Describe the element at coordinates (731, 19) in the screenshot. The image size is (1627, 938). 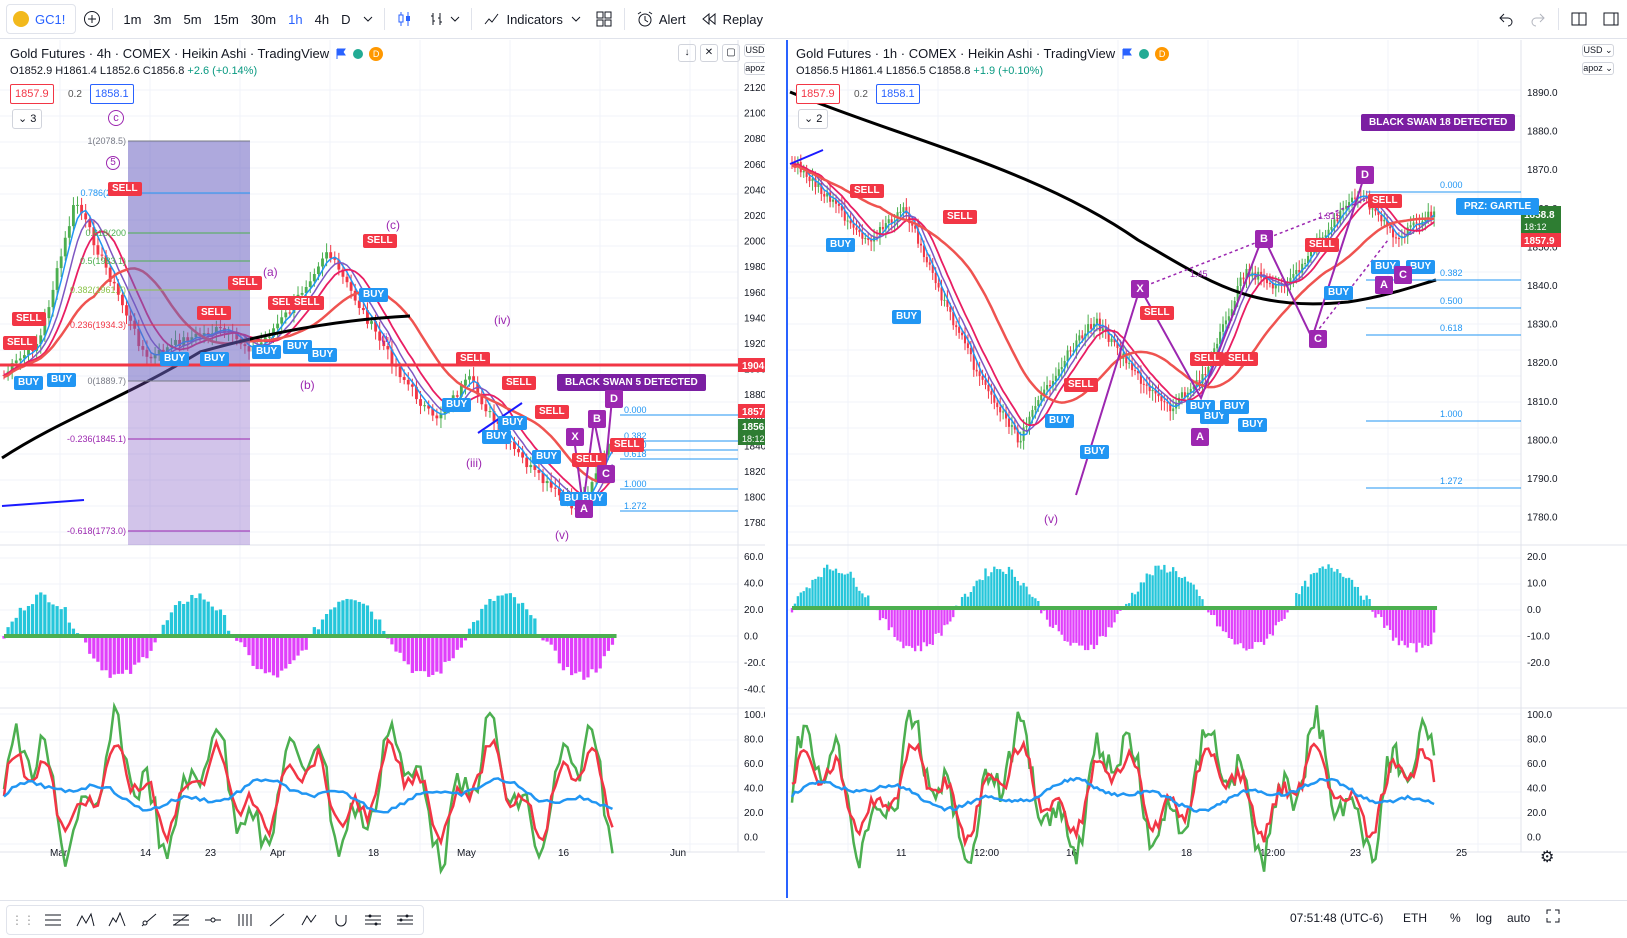
I see `replay-button: Replay` at that location.